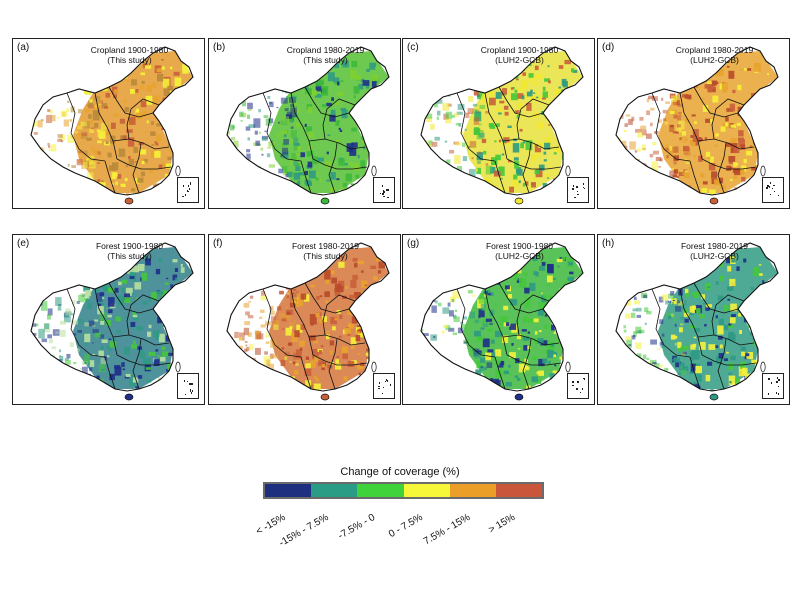  Describe the element at coordinates (403, 490) in the screenshot. I see `legend-colorbar` at that location.